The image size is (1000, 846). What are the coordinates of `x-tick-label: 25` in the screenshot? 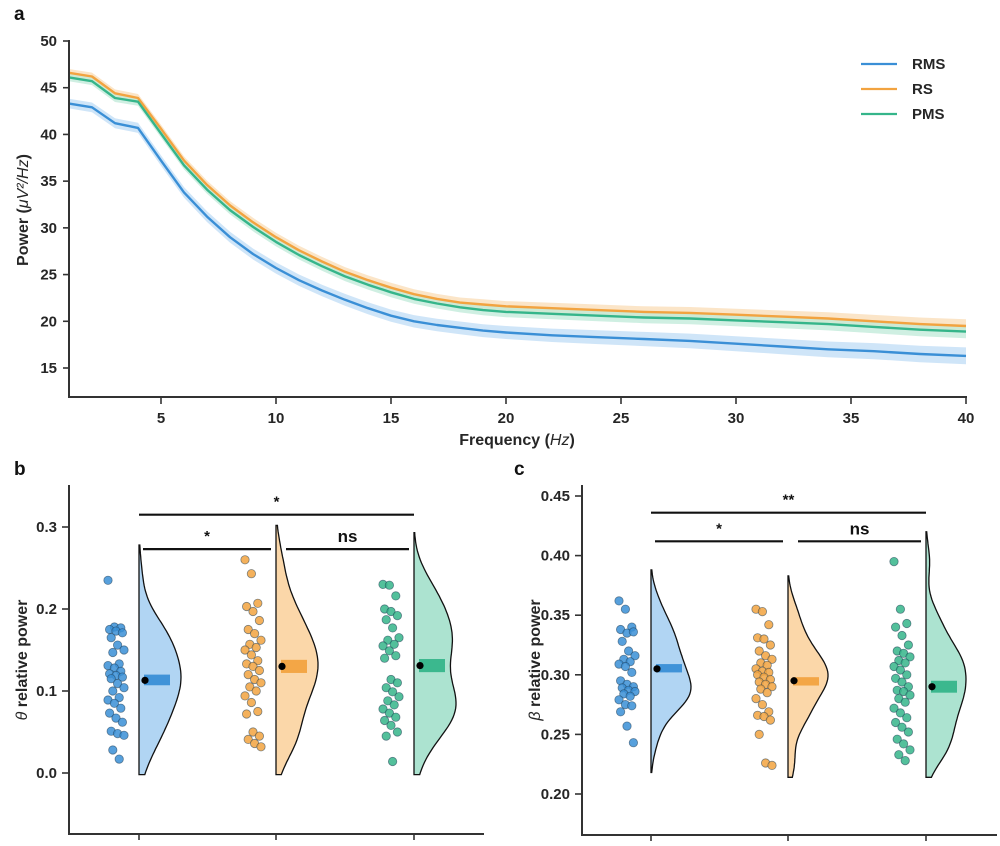 It's located at (621, 418).